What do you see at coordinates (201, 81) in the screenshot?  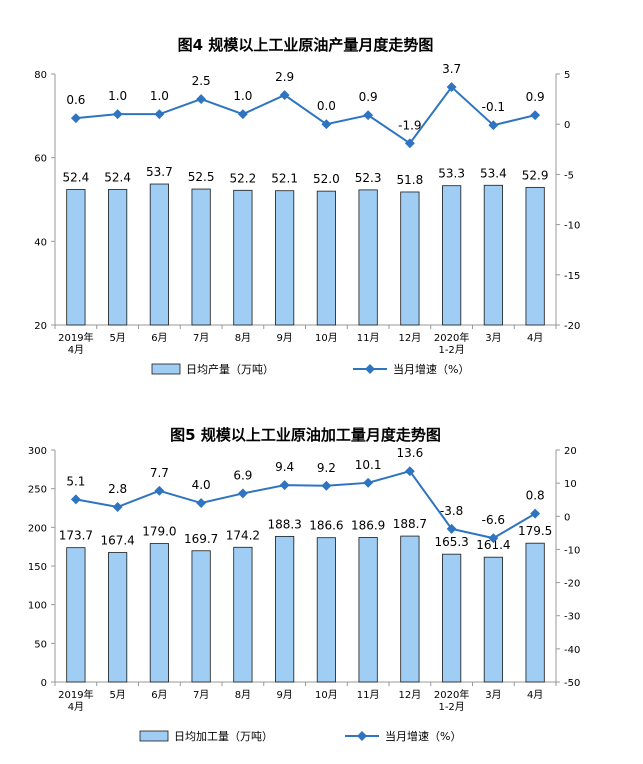 I see `line-value-label: 2.5` at bounding box center [201, 81].